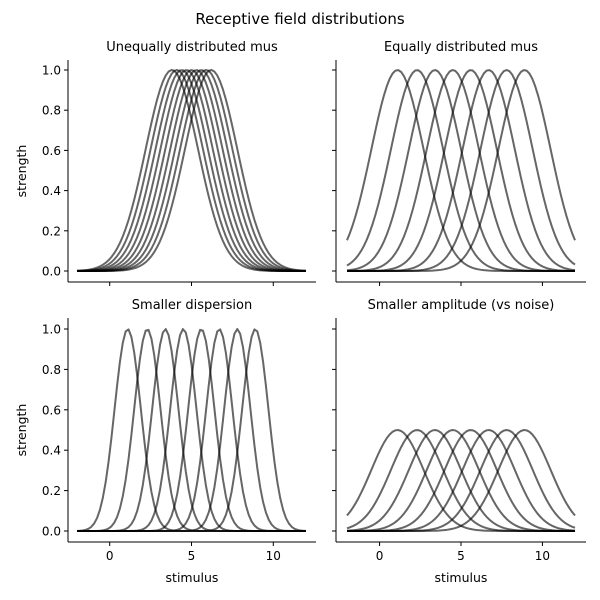 The width and height of the screenshot is (600, 600). What do you see at coordinates (192, 305) in the screenshot?
I see `panel-title: Smaller dispersion` at bounding box center [192, 305].